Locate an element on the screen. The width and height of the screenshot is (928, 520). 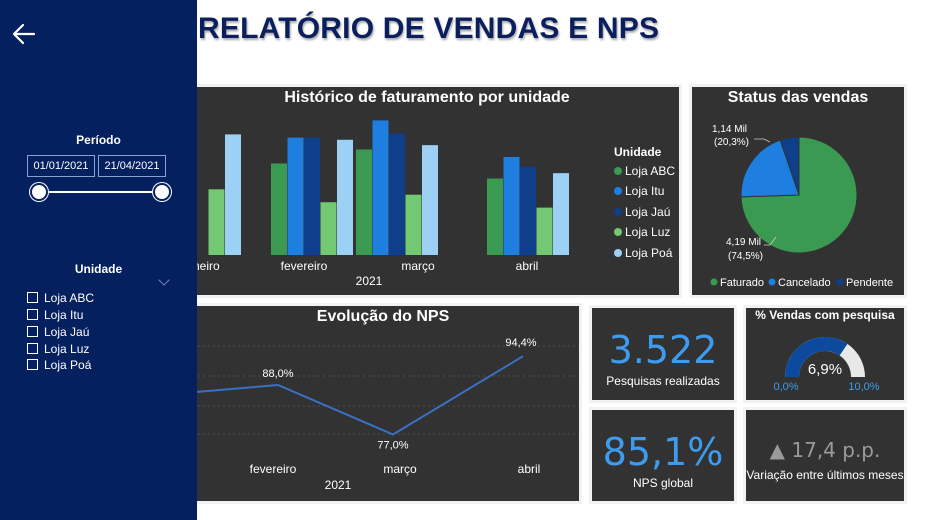
bar-loja-itu-fevereiro is located at coordinates (295, 196).